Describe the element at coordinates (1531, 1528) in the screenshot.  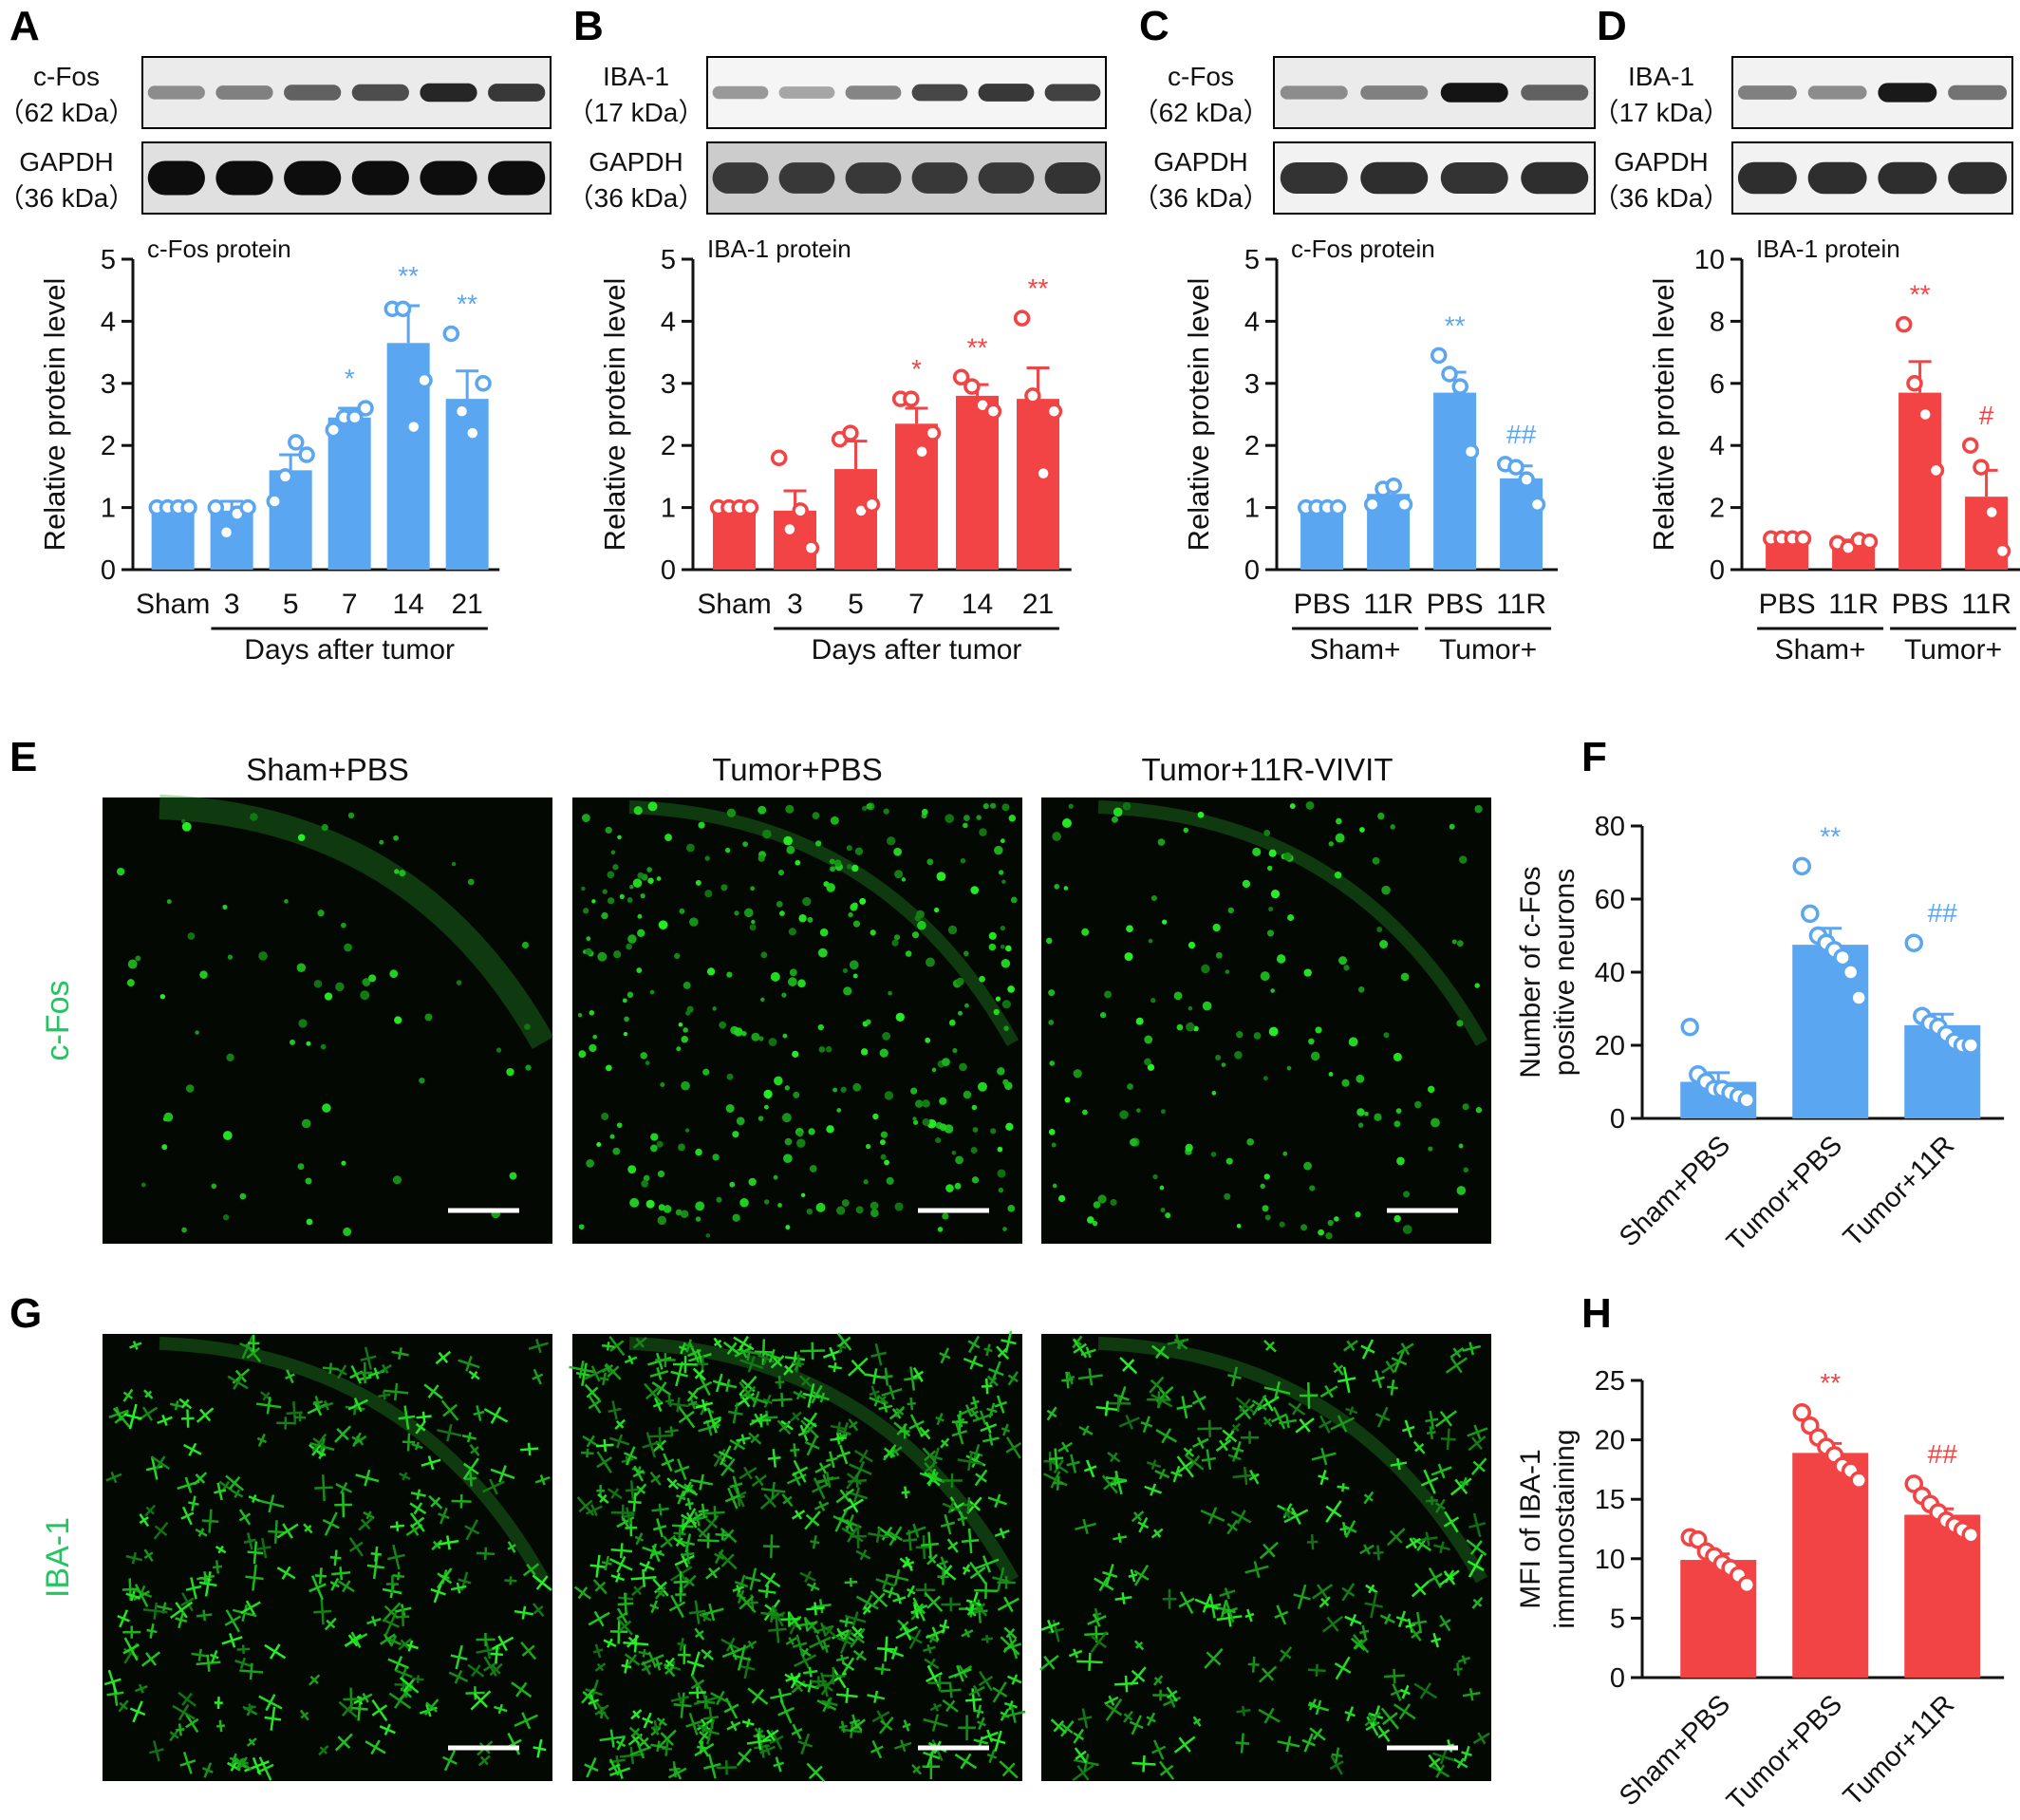
I see `y-axis-label: MFI of IBA-1` at that location.